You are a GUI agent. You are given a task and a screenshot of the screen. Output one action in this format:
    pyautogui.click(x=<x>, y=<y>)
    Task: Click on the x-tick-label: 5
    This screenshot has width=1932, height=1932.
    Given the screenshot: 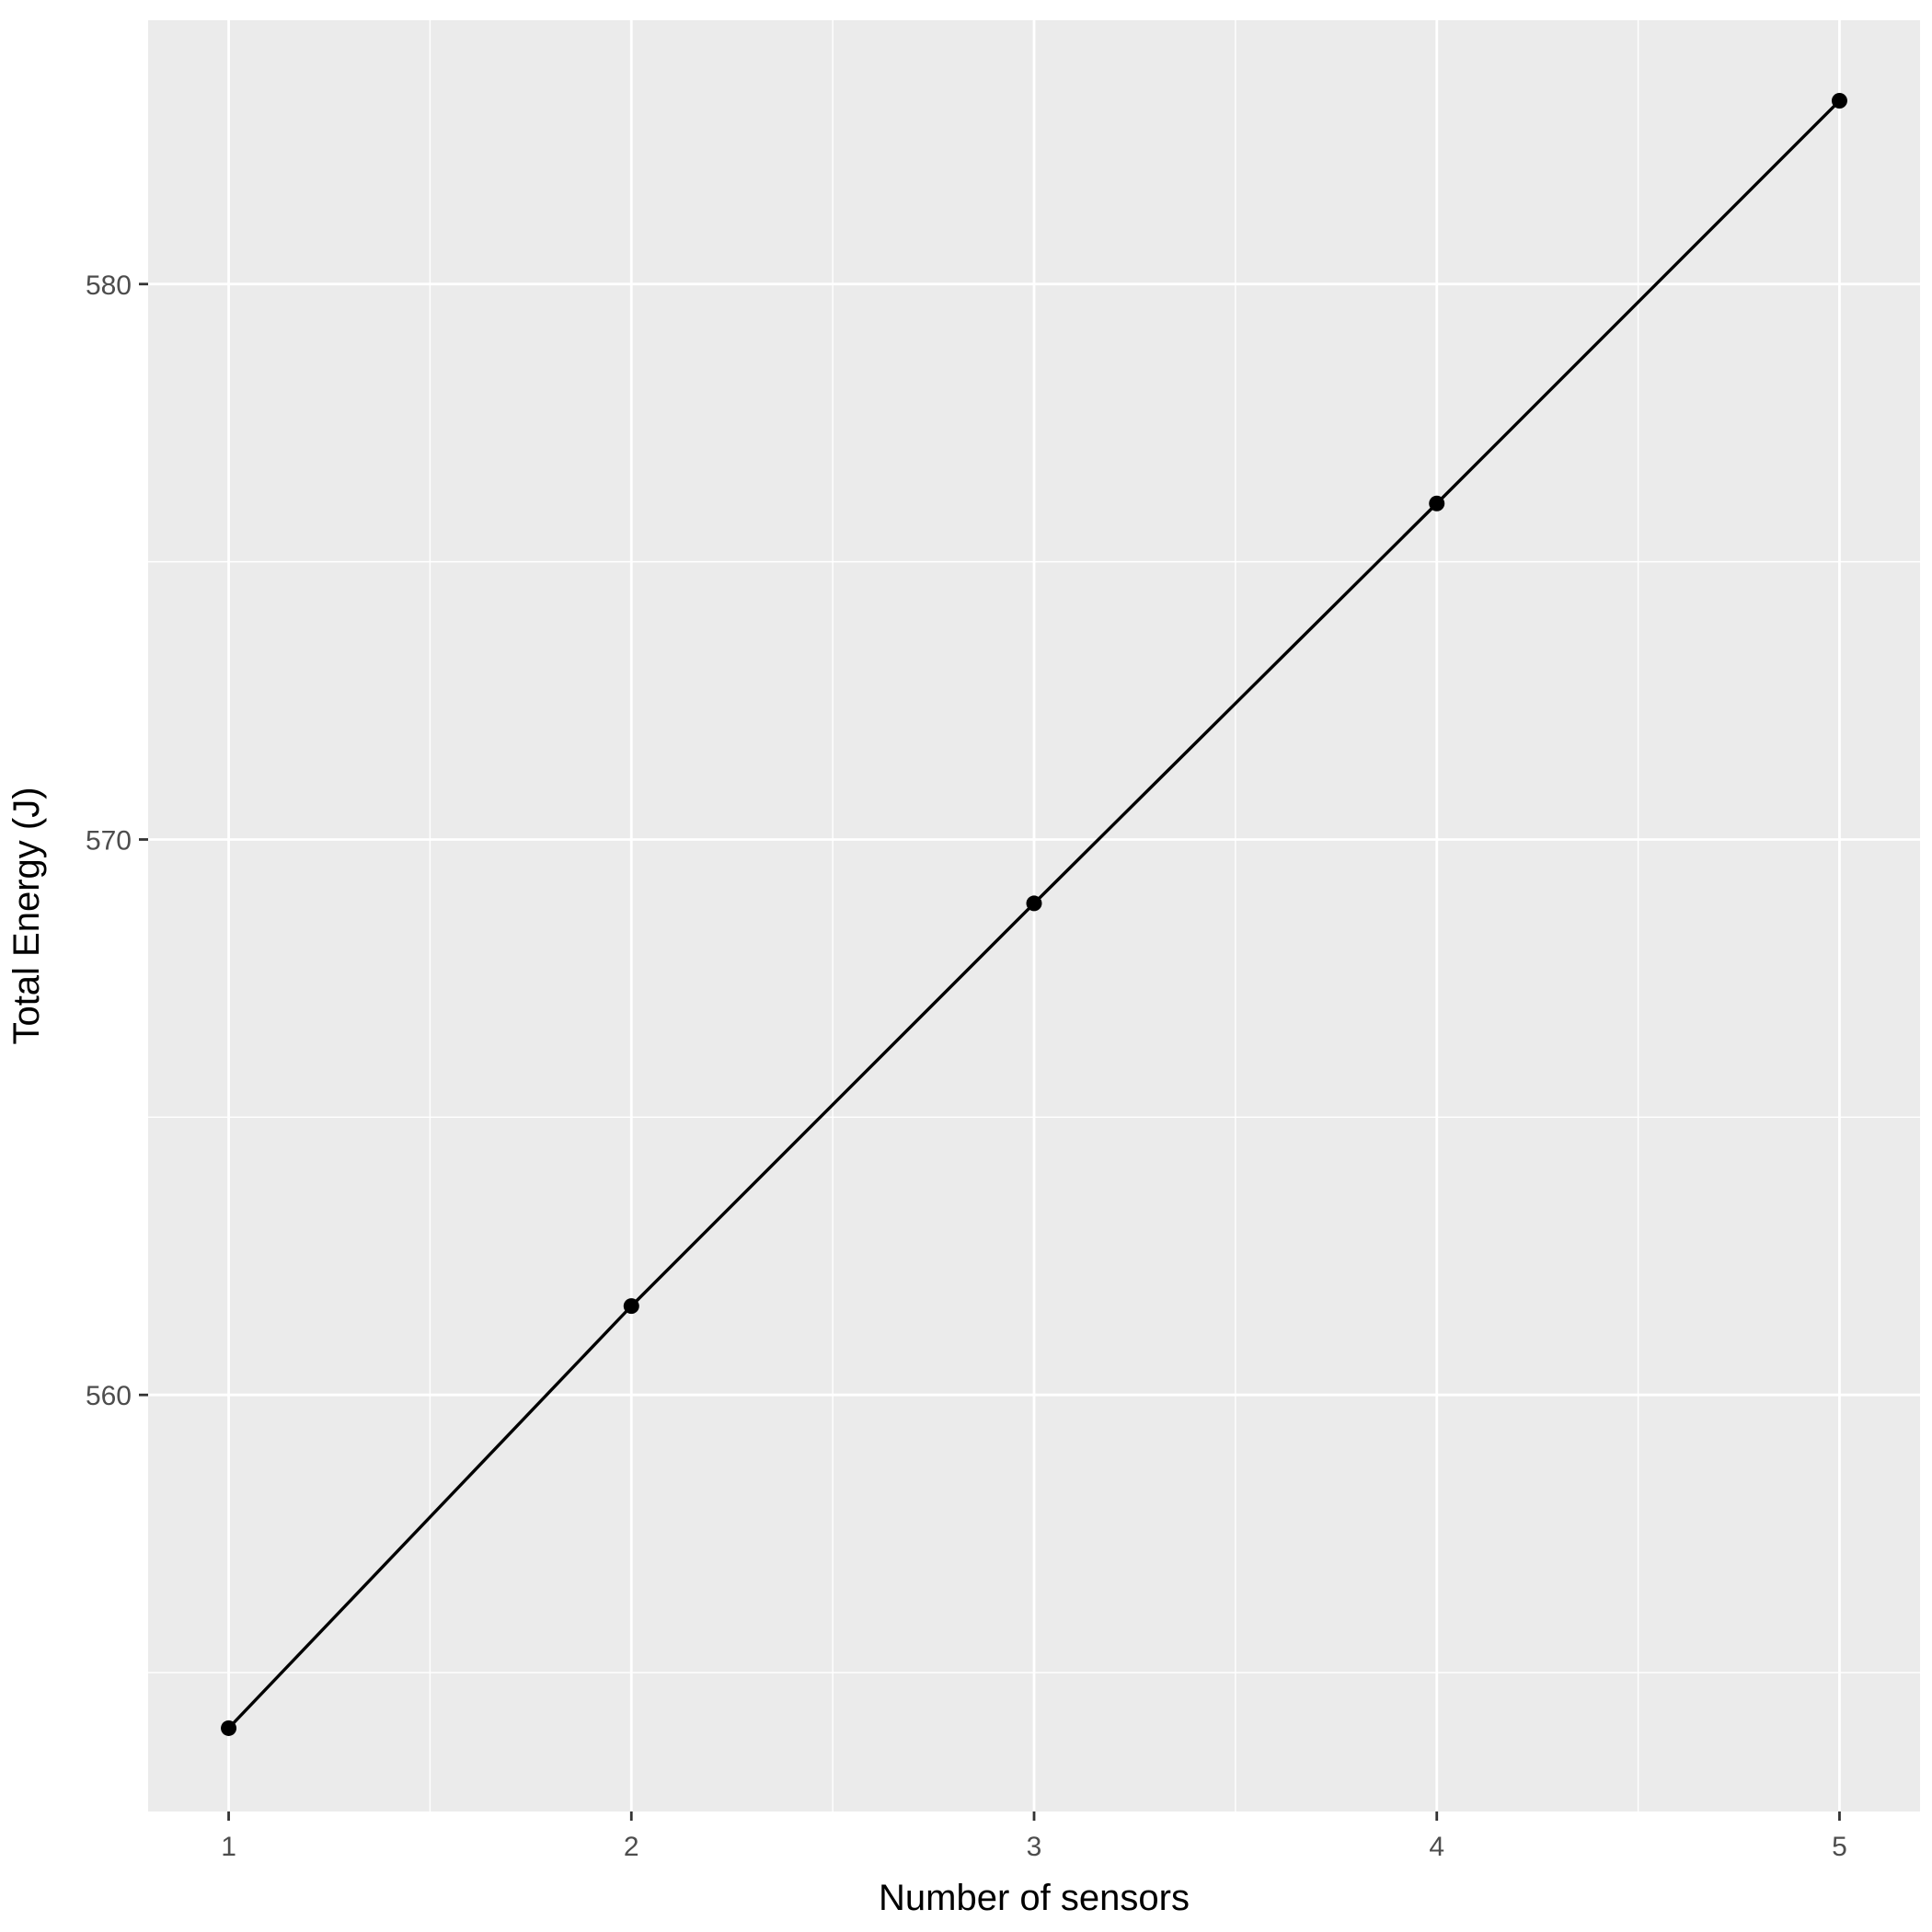 What is the action you would take?
    pyautogui.click(x=1839, y=1847)
    